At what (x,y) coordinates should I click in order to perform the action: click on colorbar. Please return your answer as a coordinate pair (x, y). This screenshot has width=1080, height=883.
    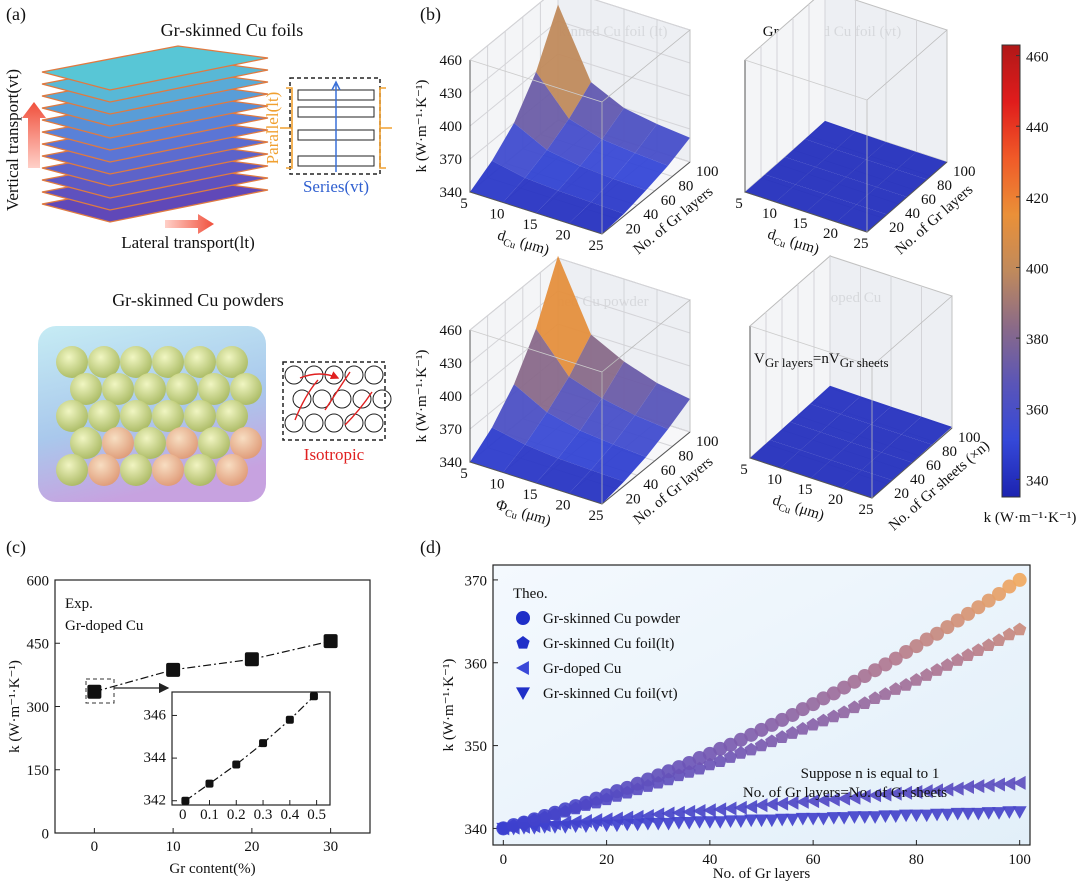
    Looking at the image, I should click on (1011, 271).